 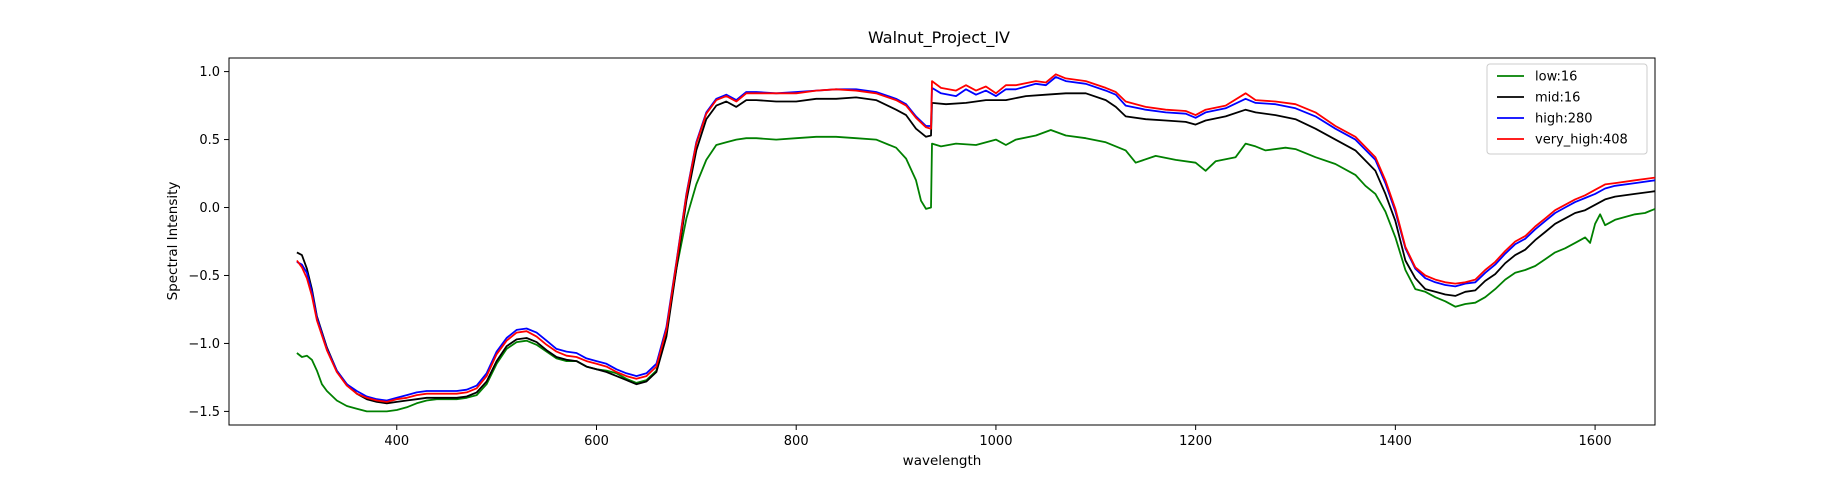 I want to click on legend-label-2: high:280, so click(x=1564, y=119).